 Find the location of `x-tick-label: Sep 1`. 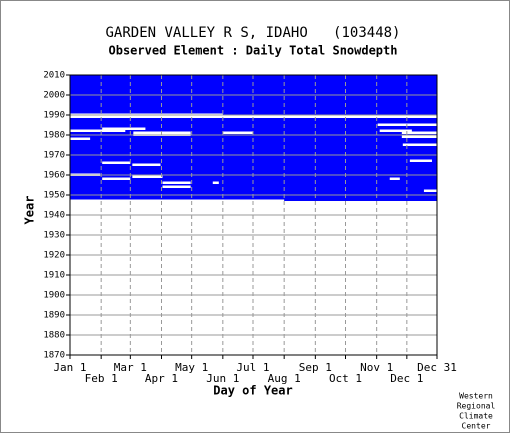

x-tick-label: Sep 1 is located at coordinates (315, 367).